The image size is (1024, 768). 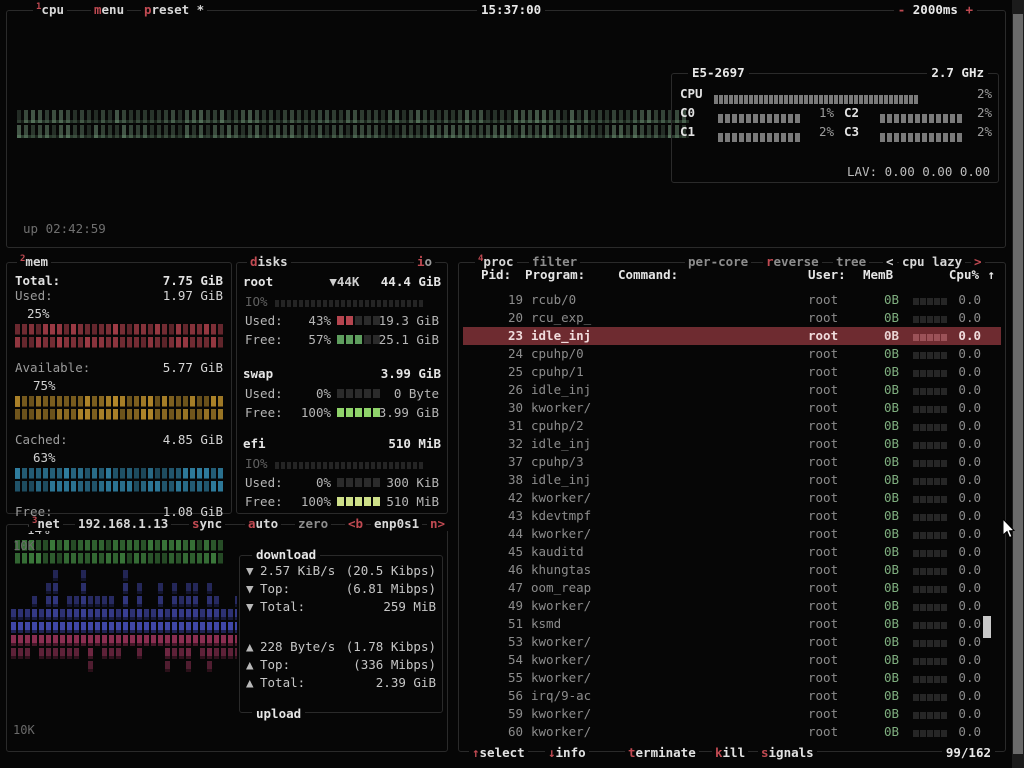 What do you see at coordinates (192, 511) in the screenshot?
I see `mem-row-value-3: 1.08 GiB` at bounding box center [192, 511].